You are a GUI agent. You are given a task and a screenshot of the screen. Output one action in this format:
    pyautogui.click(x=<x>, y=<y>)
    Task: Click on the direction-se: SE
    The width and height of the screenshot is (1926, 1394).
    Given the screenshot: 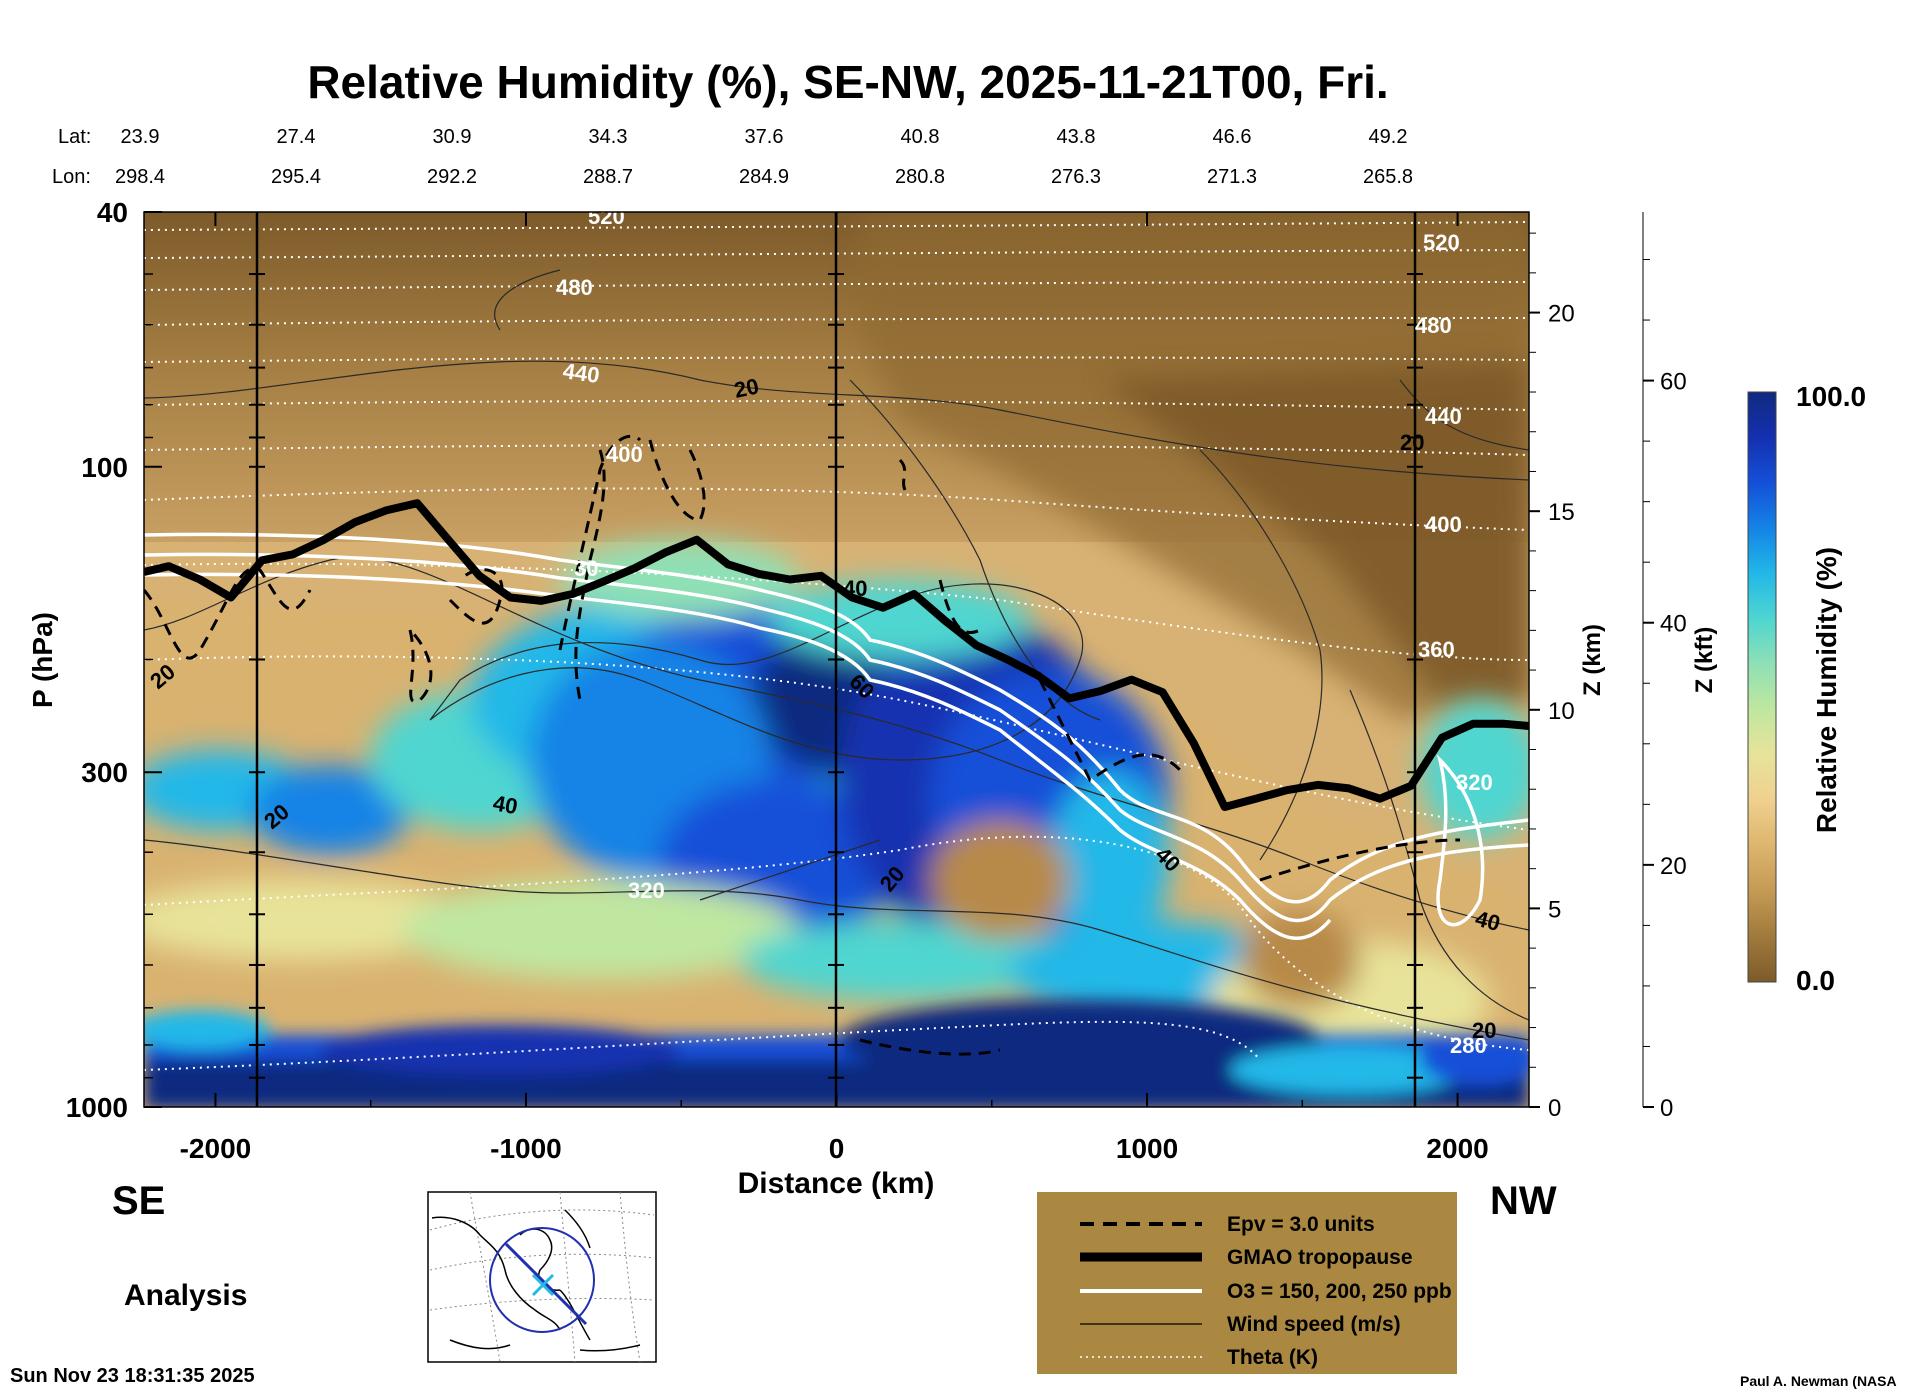 What is the action you would take?
    pyautogui.click(x=138, y=1201)
    